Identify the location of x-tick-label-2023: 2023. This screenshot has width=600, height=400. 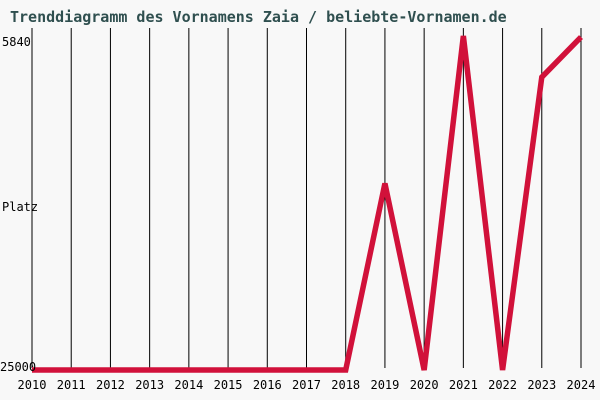
(542, 385).